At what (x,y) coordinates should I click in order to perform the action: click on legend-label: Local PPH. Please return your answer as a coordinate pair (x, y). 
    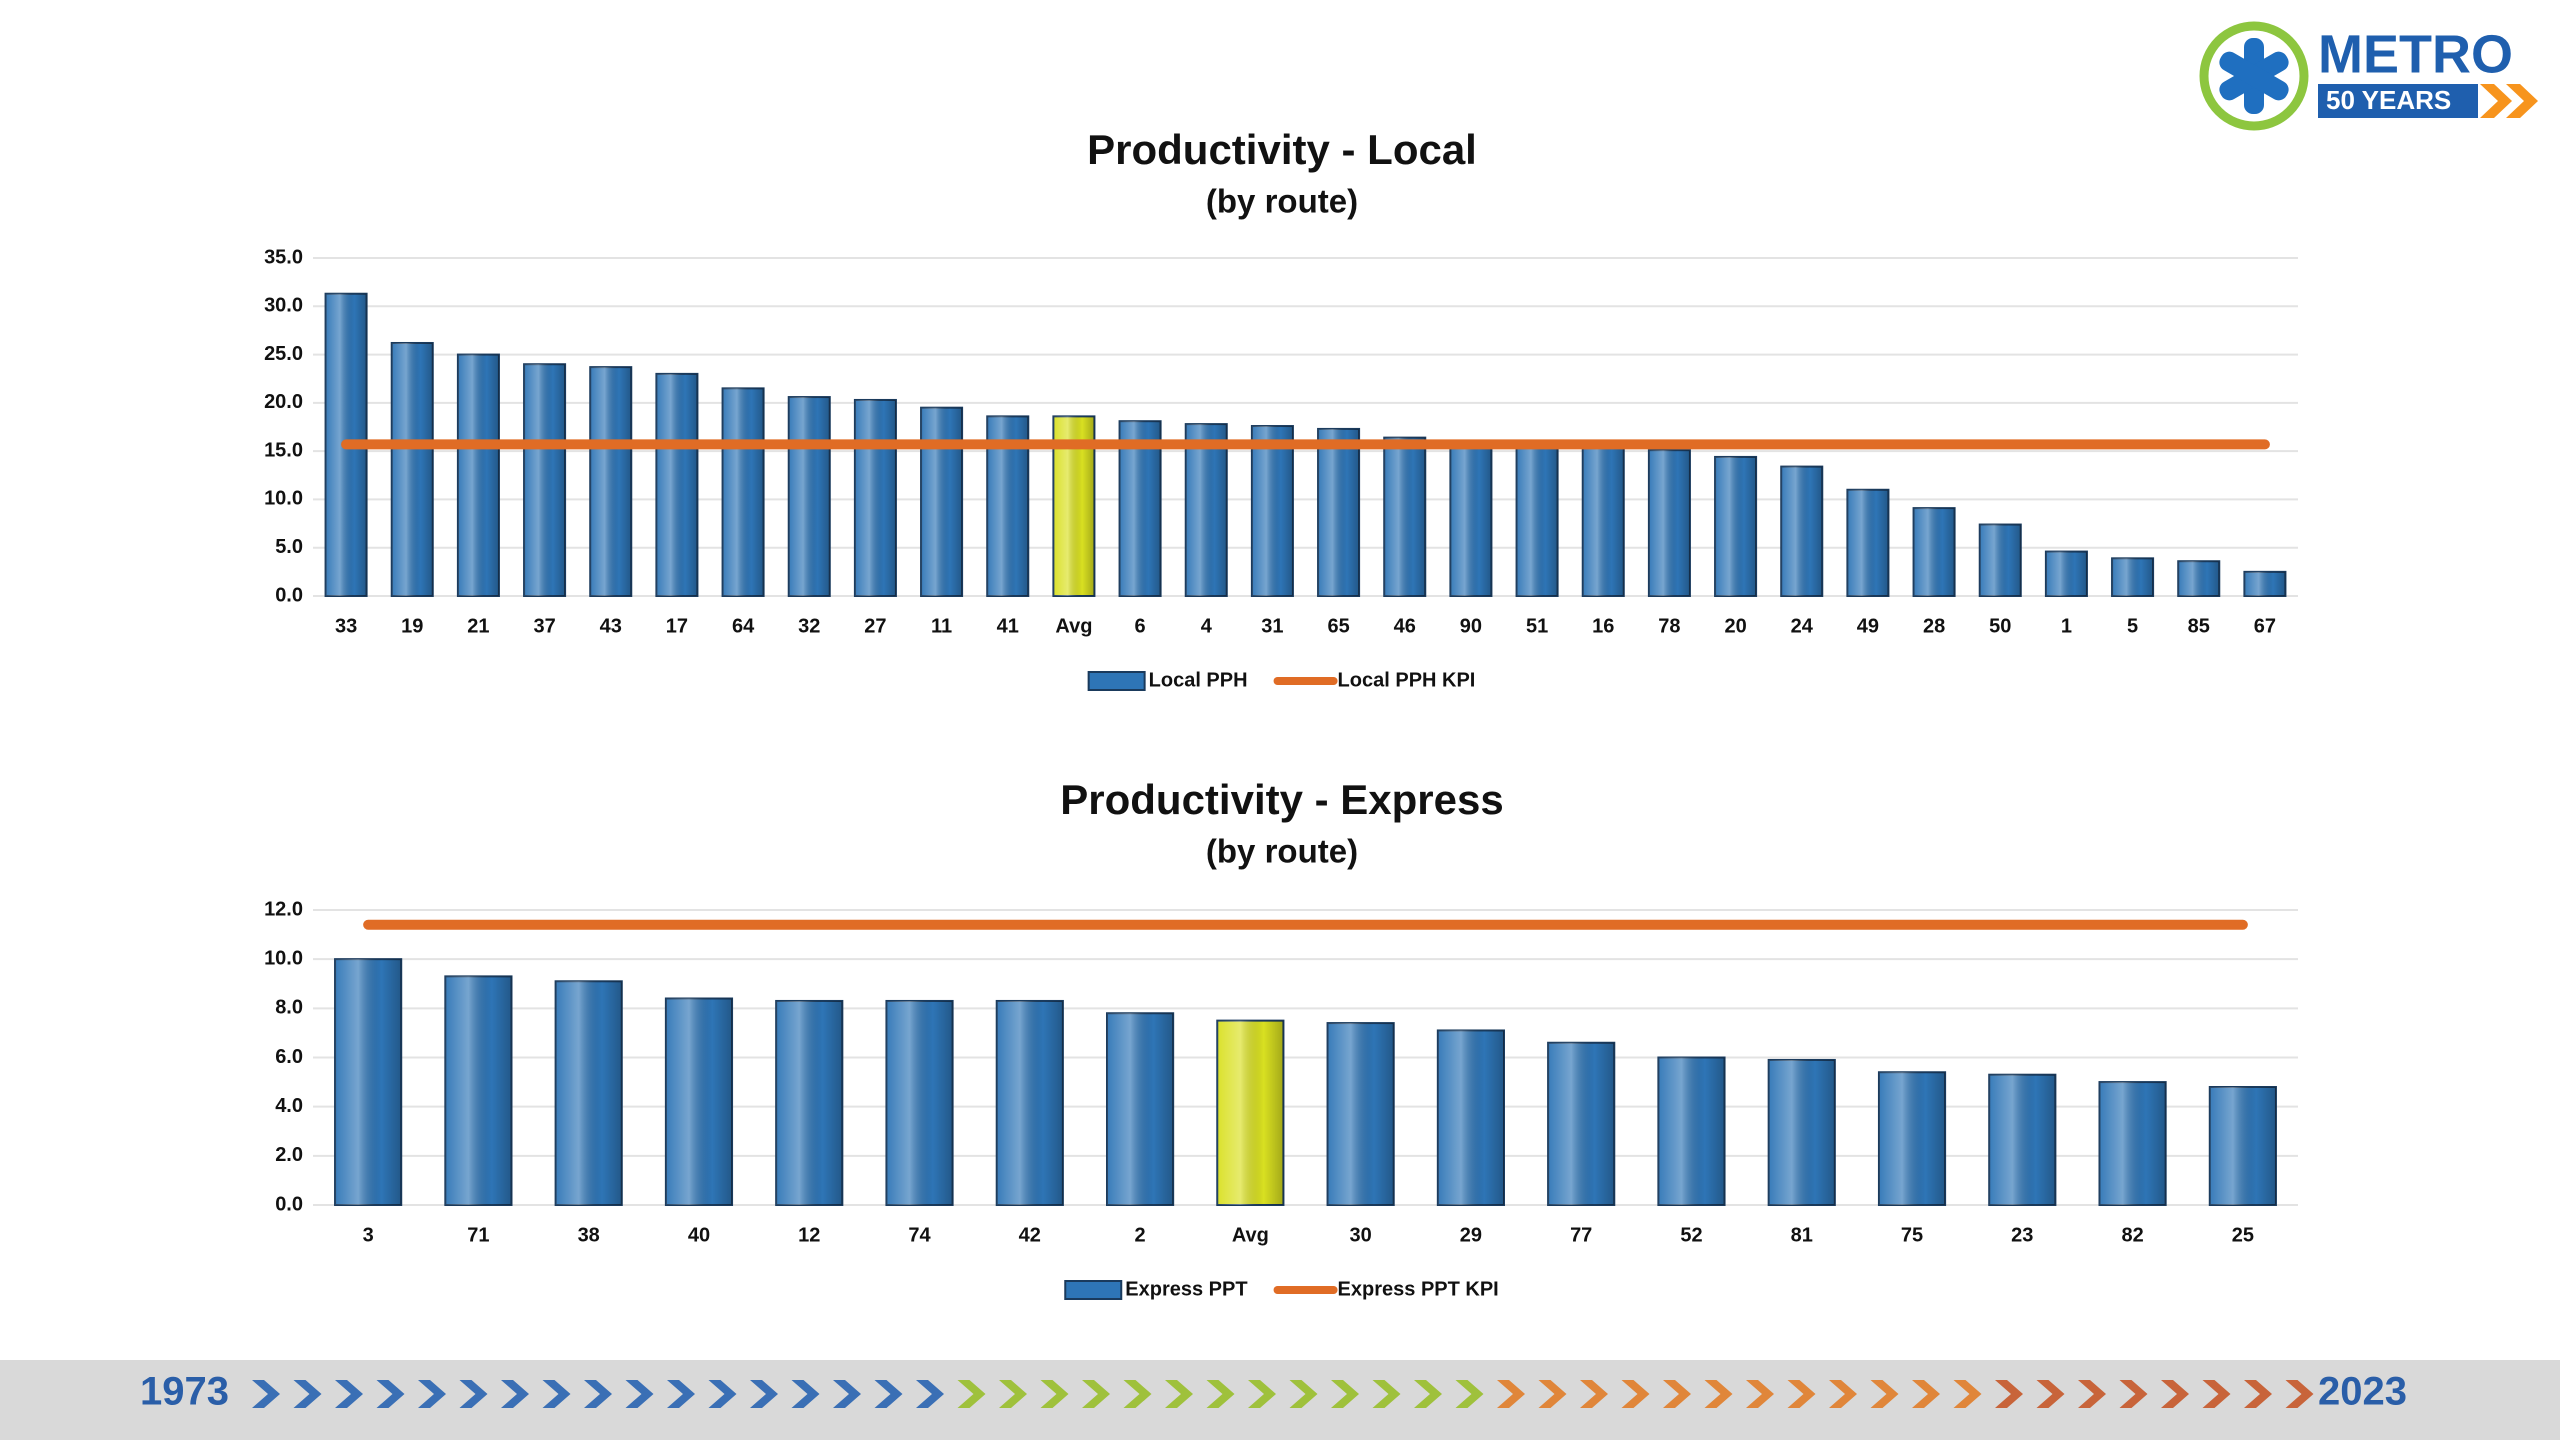
    Looking at the image, I should click on (1198, 680).